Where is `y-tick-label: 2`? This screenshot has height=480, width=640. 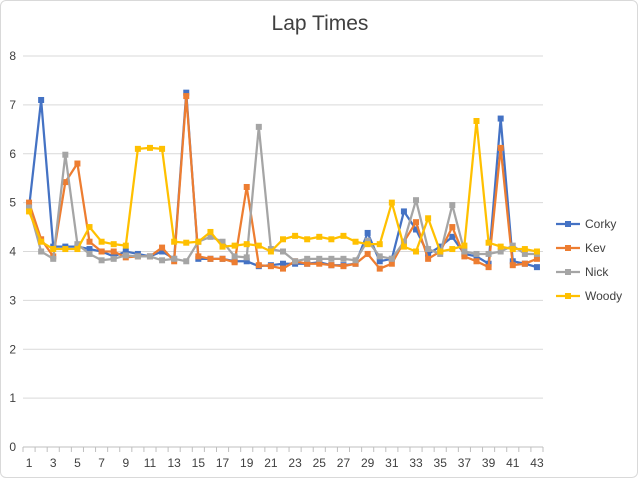 y-tick-label: 2 is located at coordinates (12, 349).